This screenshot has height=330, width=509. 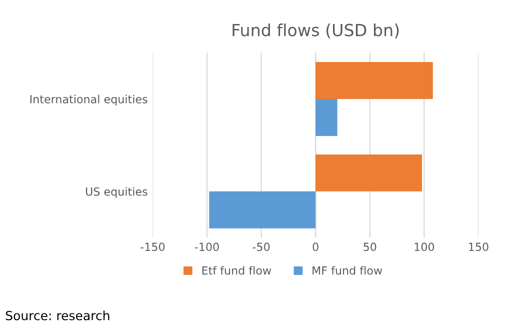 What do you see at coordinates (424, 247) in the screenshot?
I see `x-tick-label: 100` at bounding box center [424, 247].